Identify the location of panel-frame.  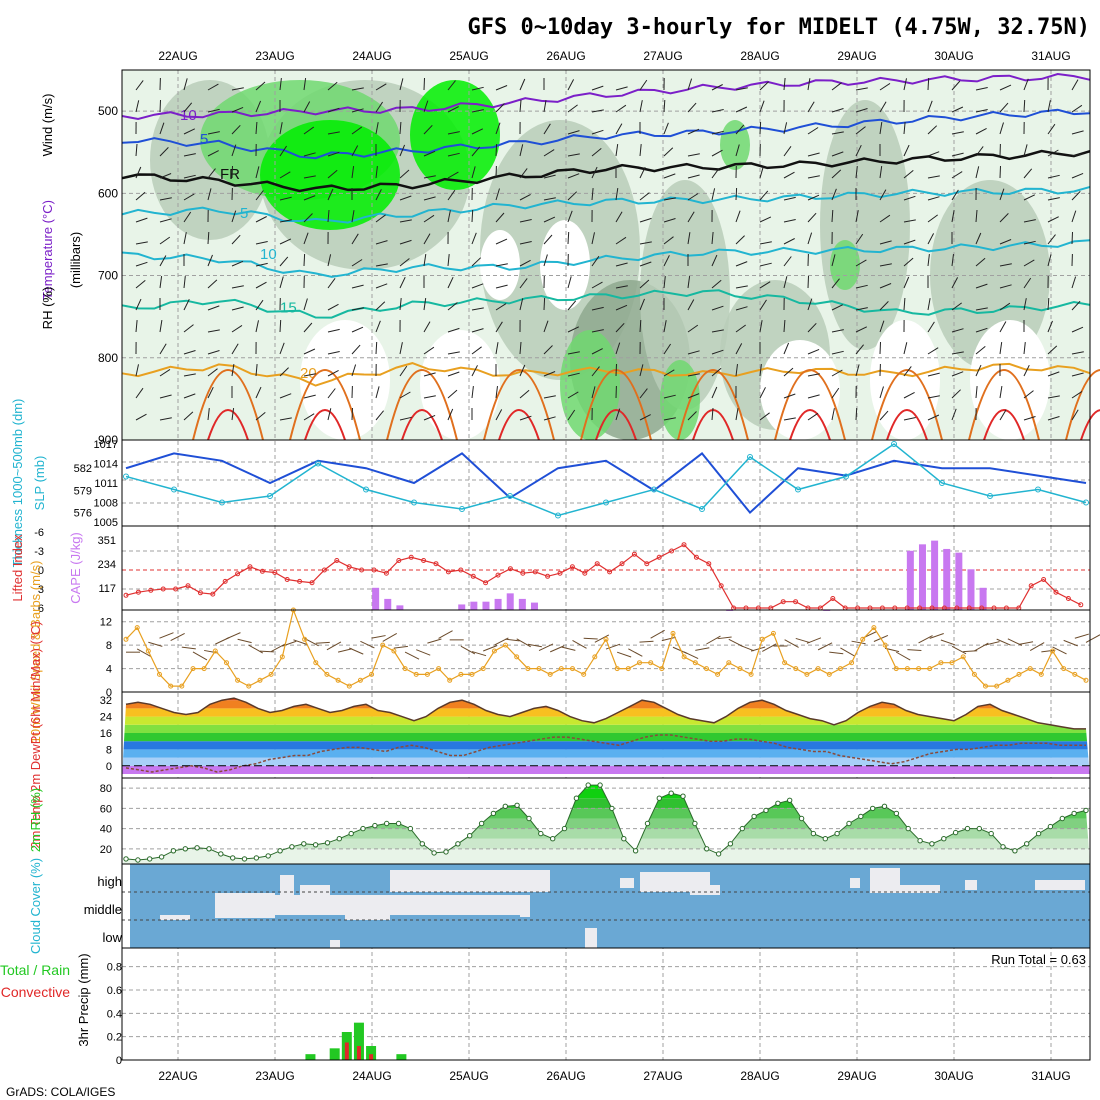
(606, 1004).